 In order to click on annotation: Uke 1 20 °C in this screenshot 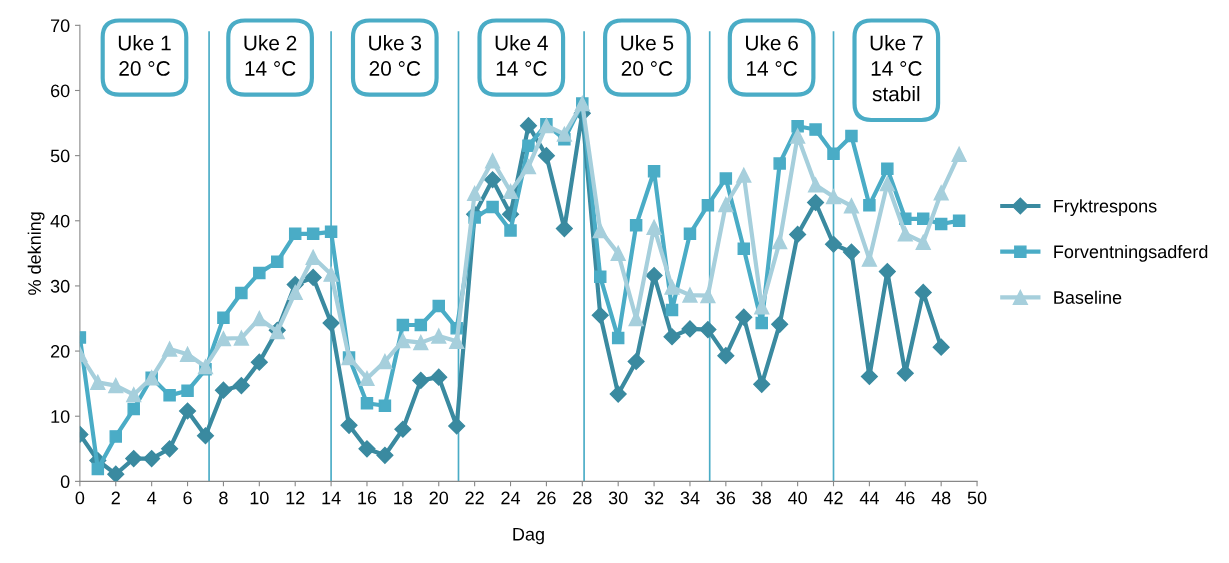, I will do `click(144, 55)`.